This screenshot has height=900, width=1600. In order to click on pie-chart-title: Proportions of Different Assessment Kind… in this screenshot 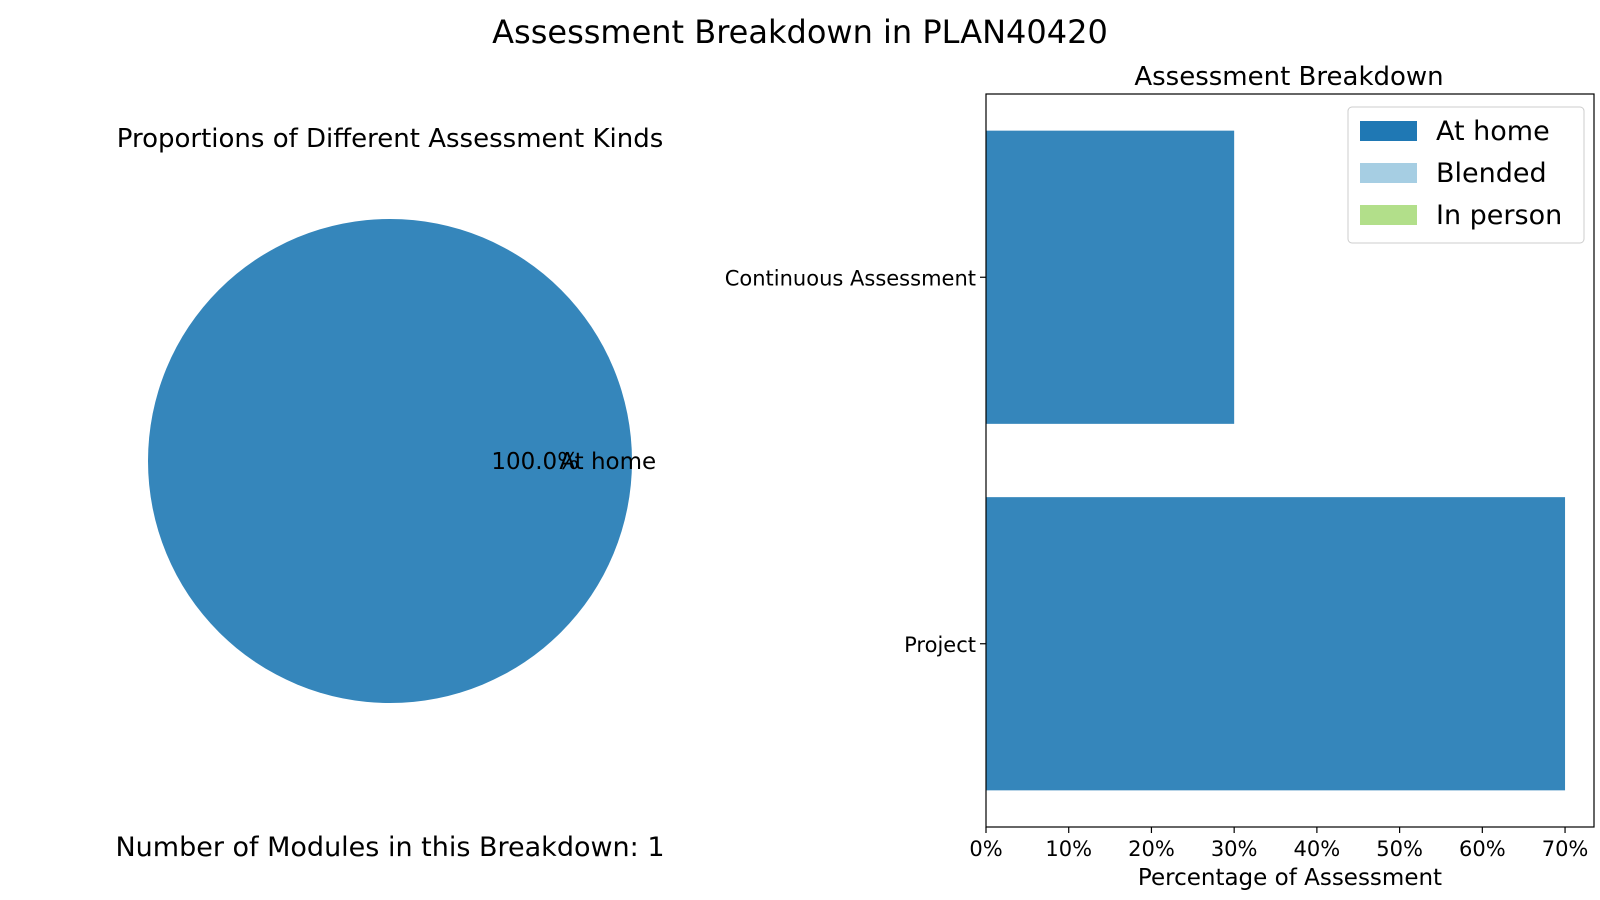, I will do `click(390, 139)`.